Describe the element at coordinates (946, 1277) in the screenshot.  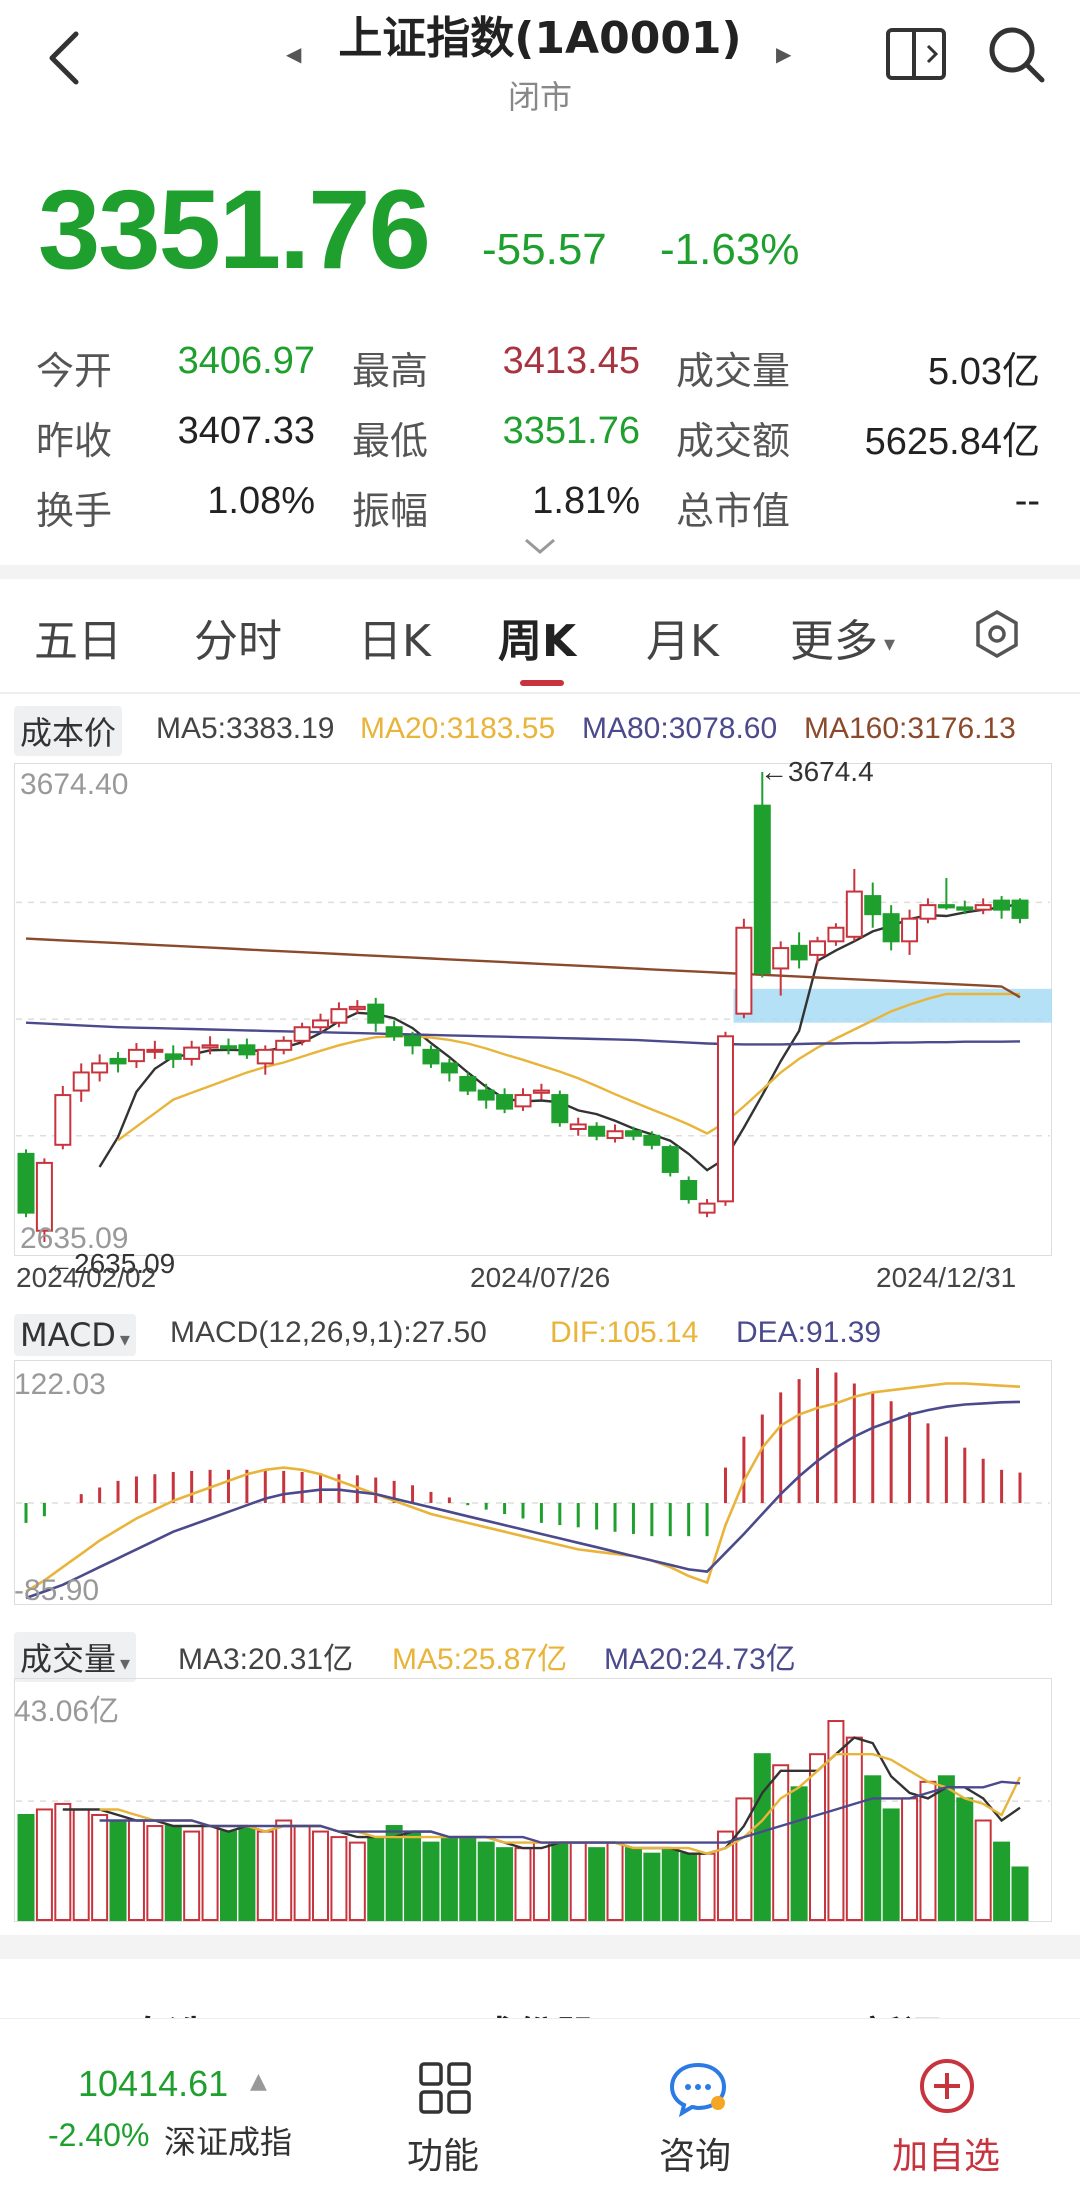
I see `date-end: 2024/12/31` at that location.